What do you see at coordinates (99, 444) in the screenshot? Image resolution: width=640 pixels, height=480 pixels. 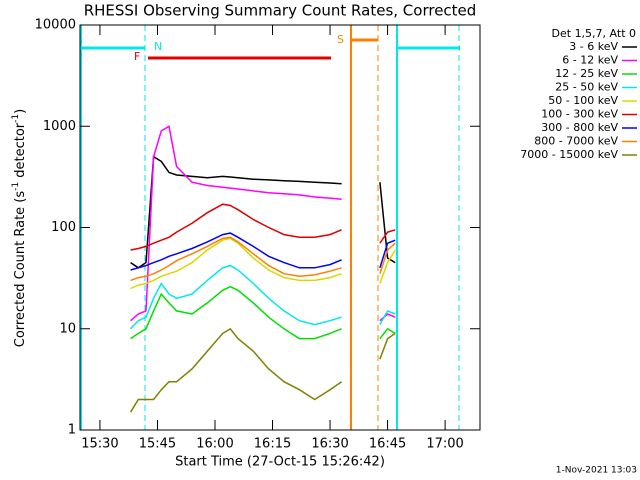 I see `x-tick-label: 15:30` at bounding box center [99, 444].